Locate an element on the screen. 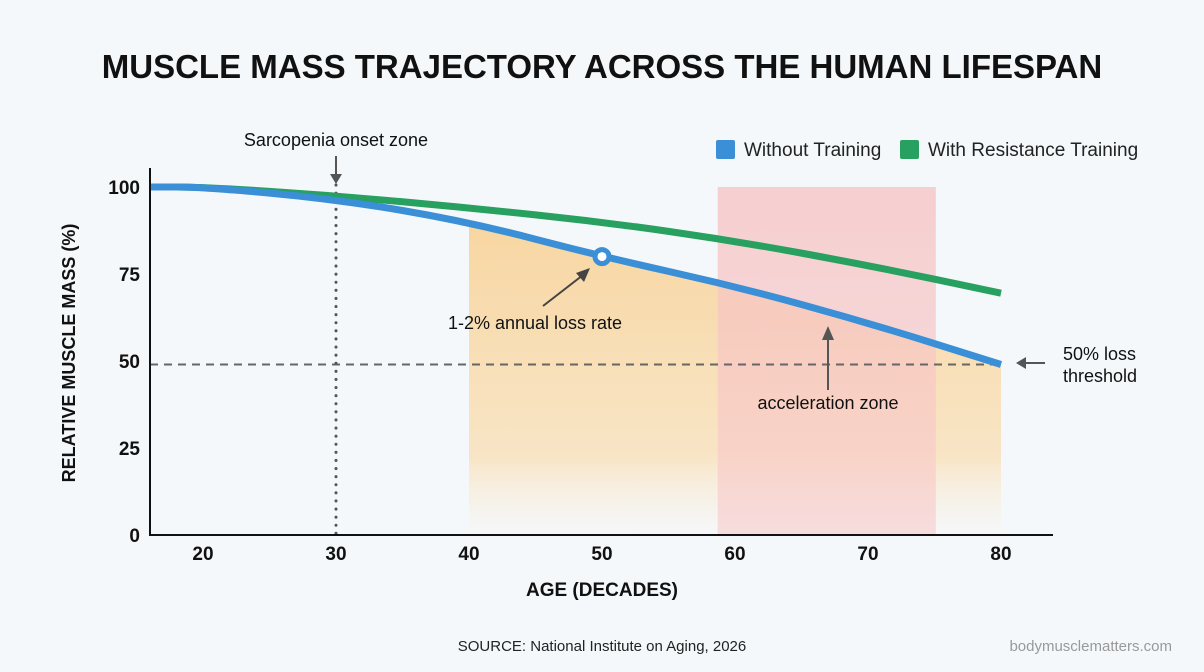  x-tick-label: 40 is located at coordinates (468, 554).